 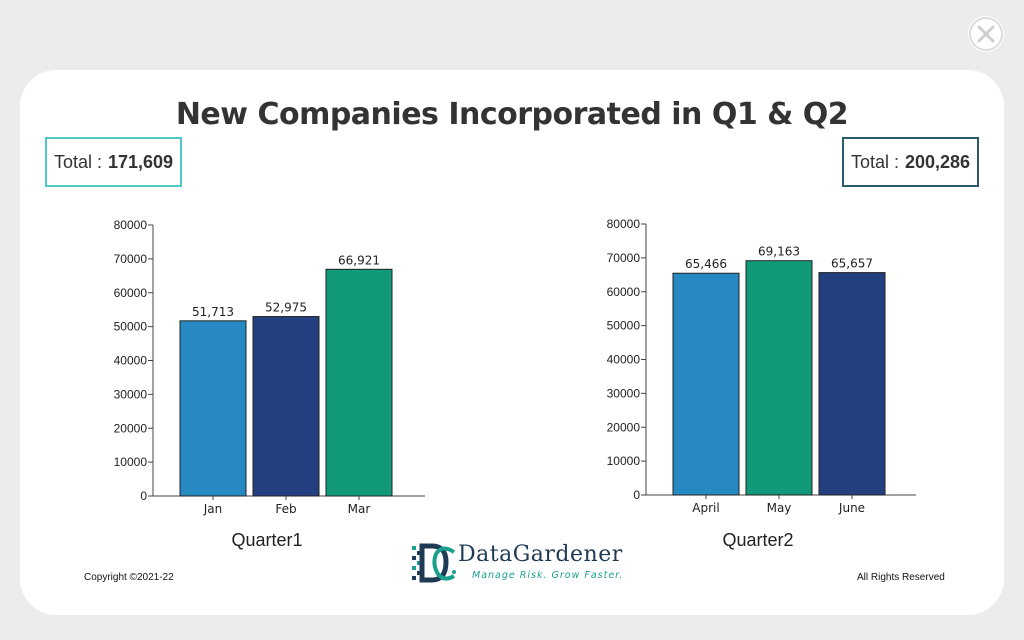 I want to click on chart2-bar-june, so click(x=852, y=384).